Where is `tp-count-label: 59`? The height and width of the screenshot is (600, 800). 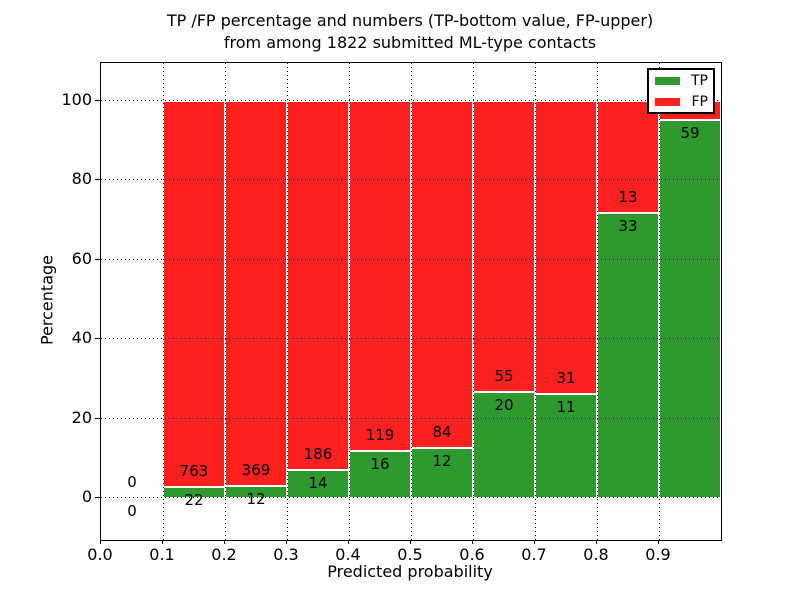
tp-count-label: 59 is located at coordinates (690, 133).